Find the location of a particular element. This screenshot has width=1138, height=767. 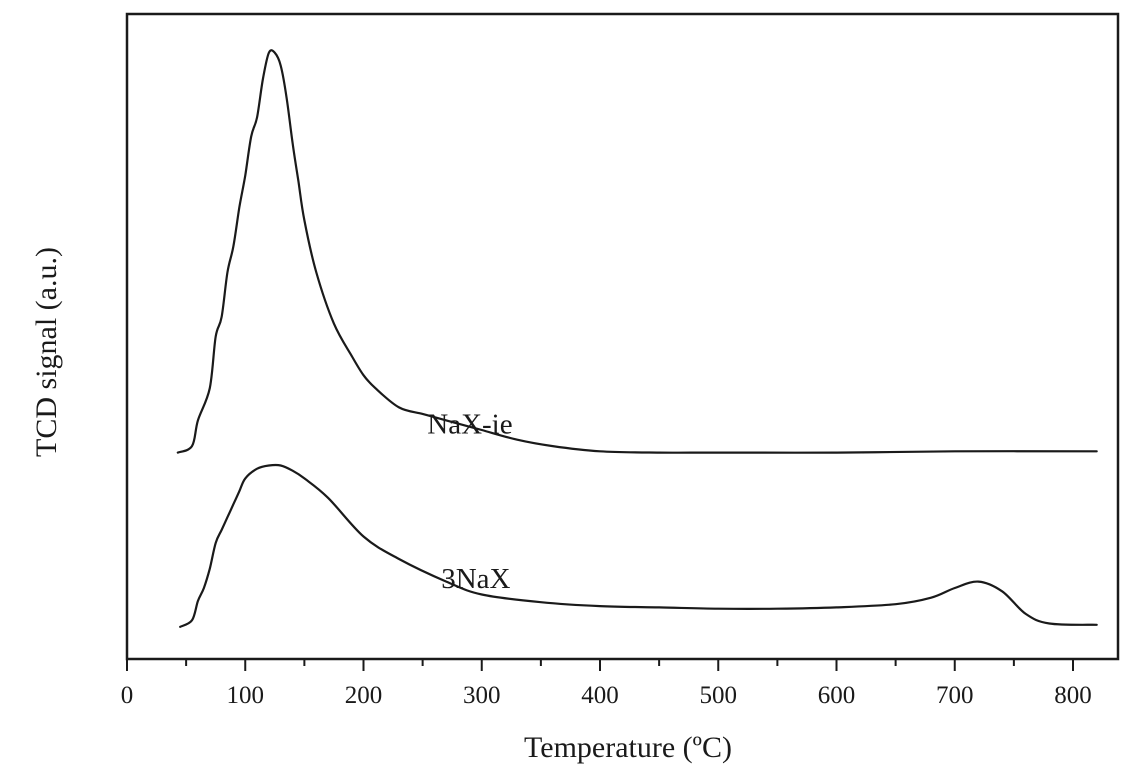

x-tick-label-800: 800 is located at coordinates (1073, 695).